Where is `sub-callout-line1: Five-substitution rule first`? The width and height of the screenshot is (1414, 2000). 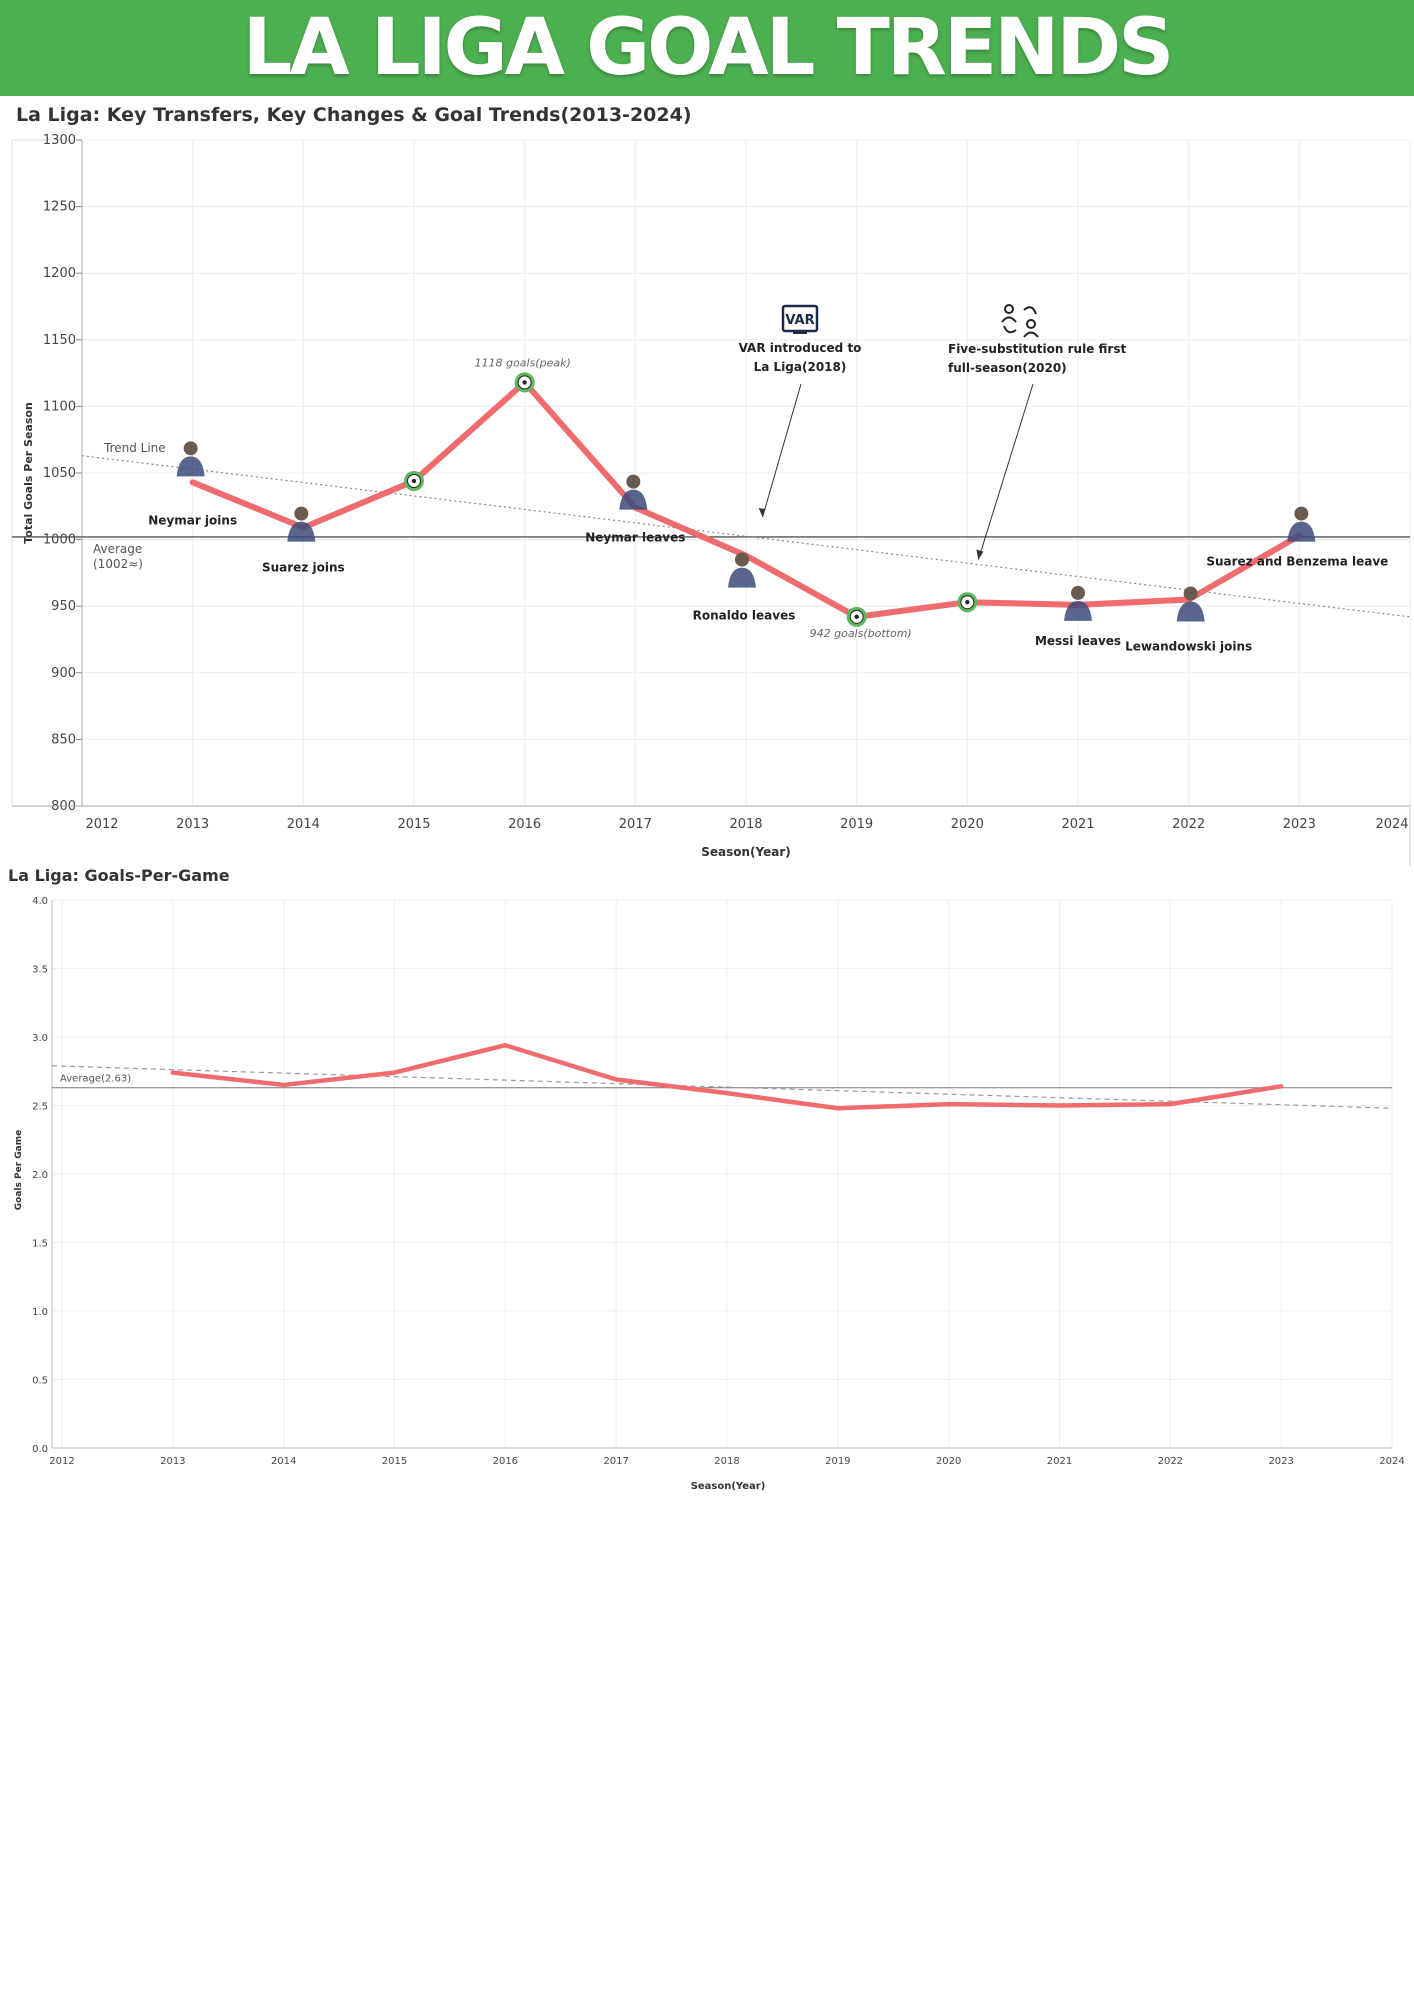 sub-callout-line1: Five-substitution rule first is located at coordinates (1037, 349).